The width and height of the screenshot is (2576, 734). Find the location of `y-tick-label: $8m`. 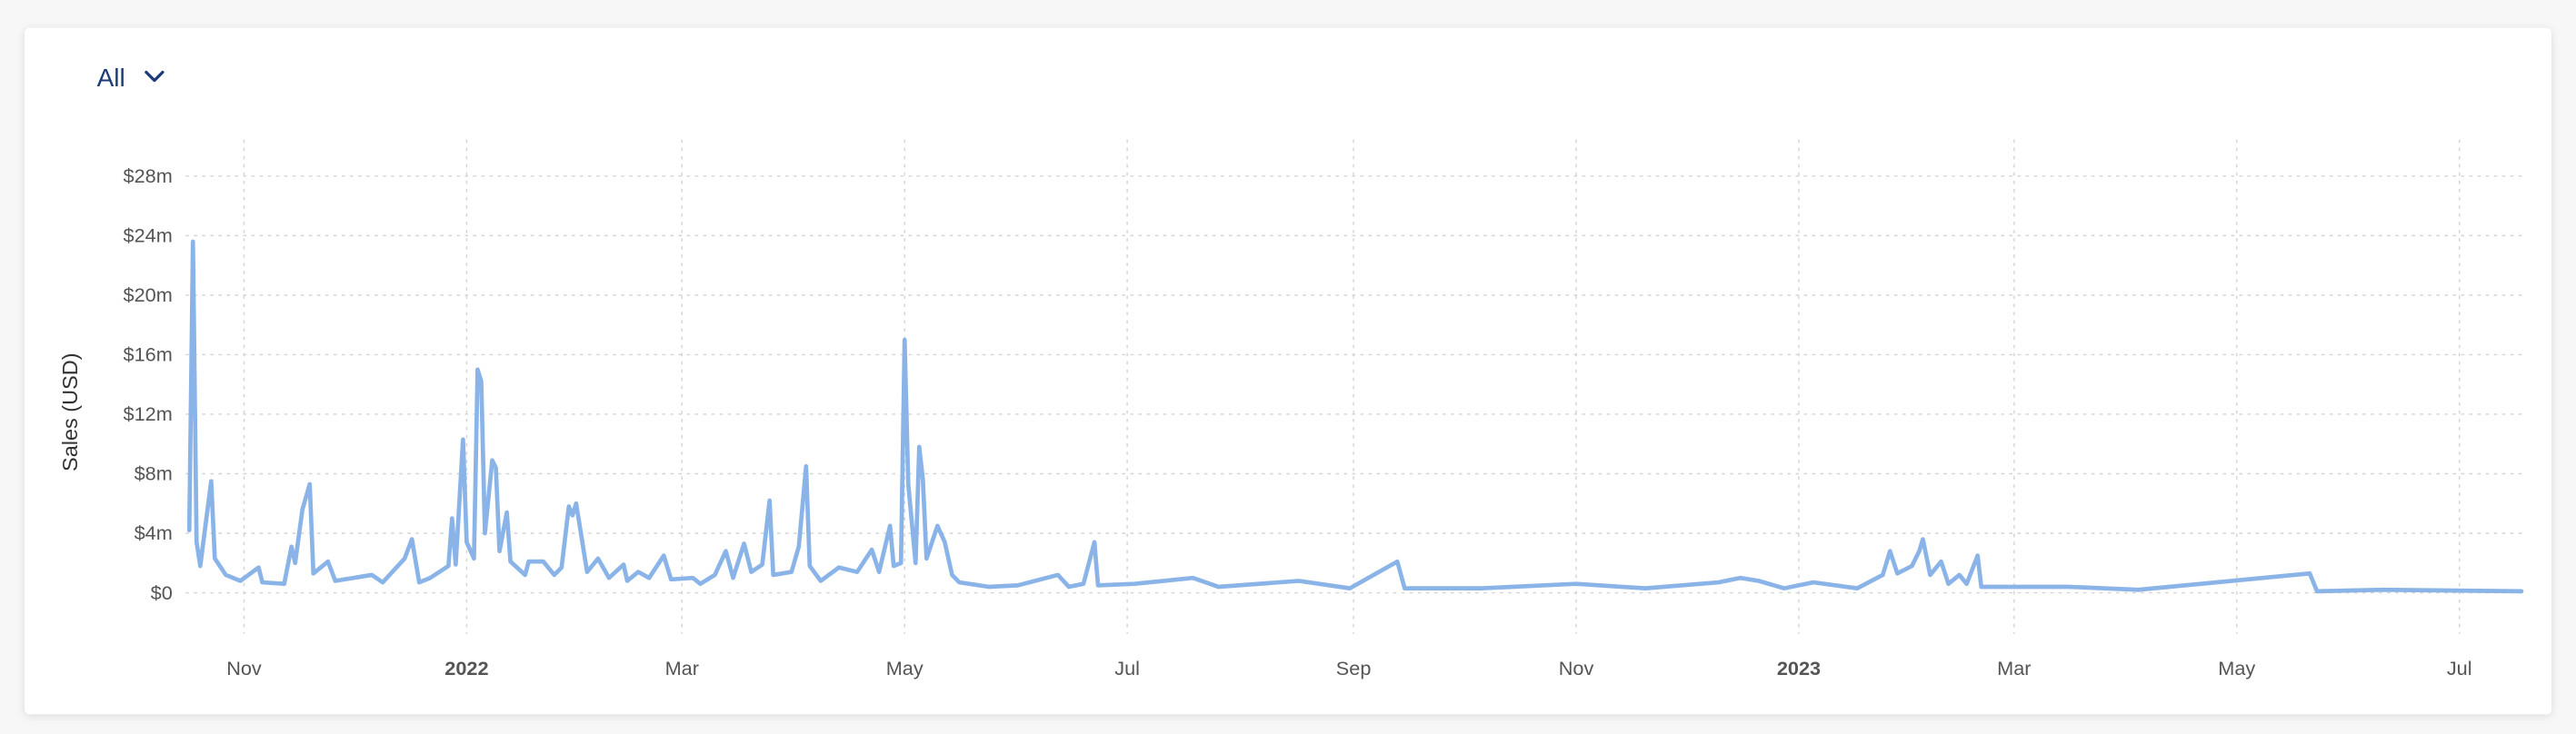

y-tick-label: $8m is located at coordinates (154, 474).